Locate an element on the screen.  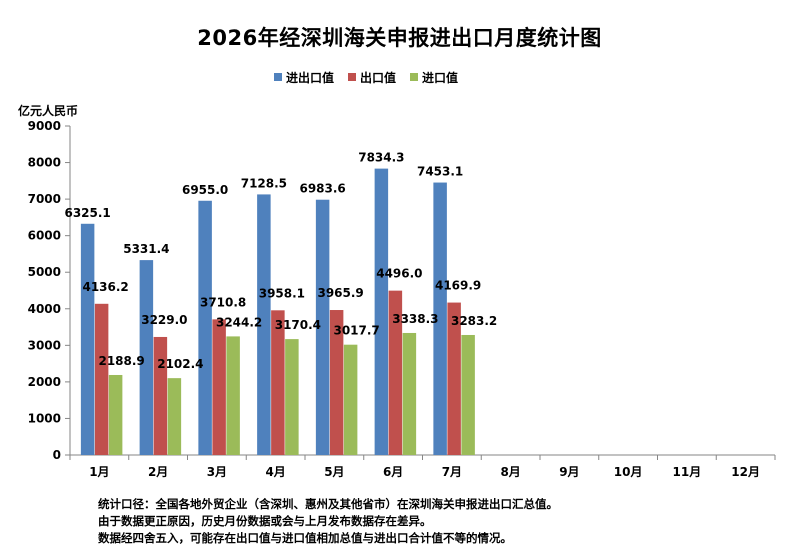
legend-label-export: 出口值 is located at coordinates (378, 77).